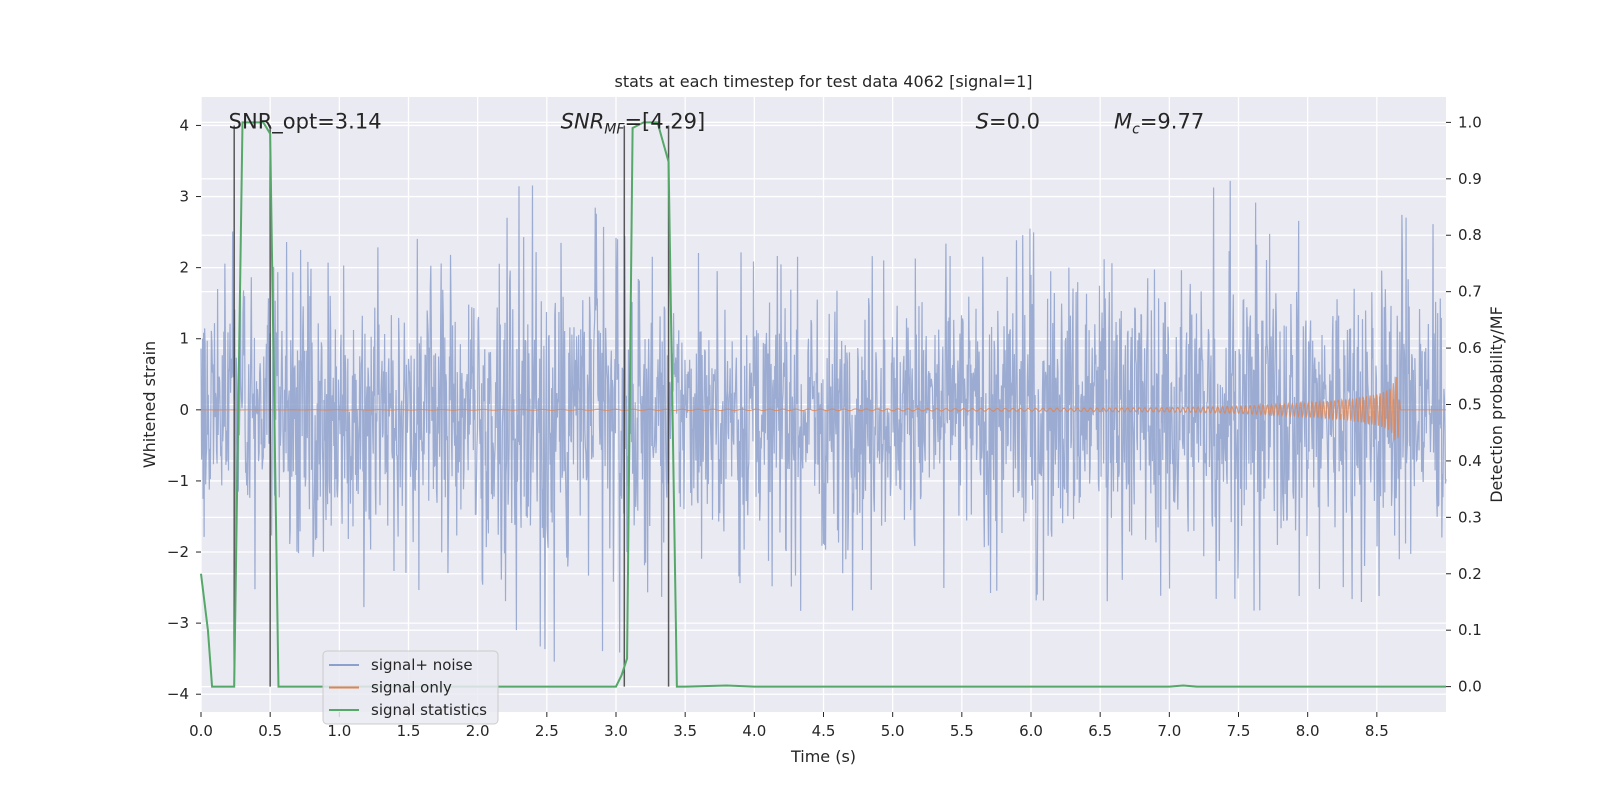  I want to click on x-tick-label: 3.0, so click(616, 731).